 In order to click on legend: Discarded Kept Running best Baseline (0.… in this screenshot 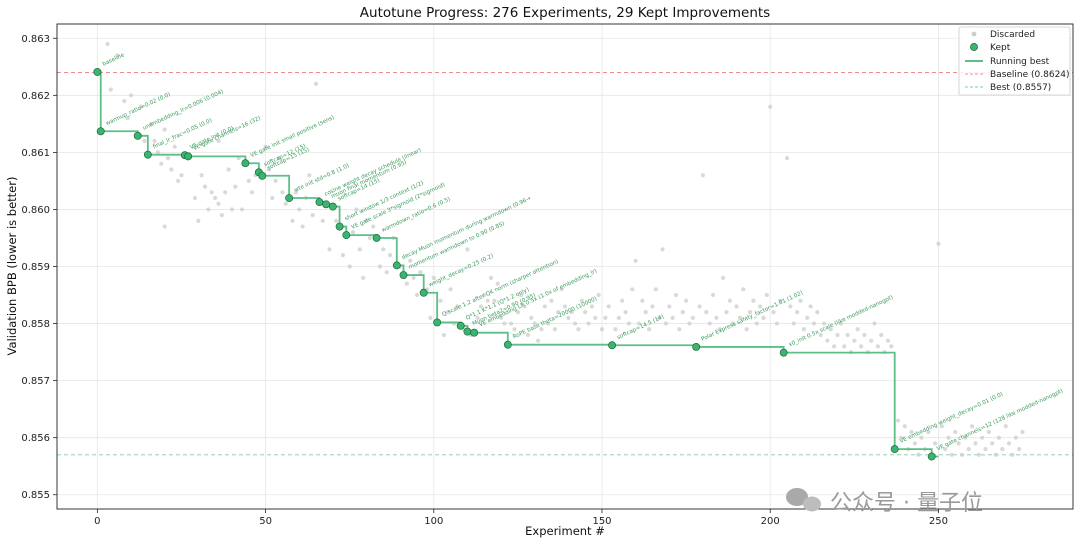, I will do `click(1014, 61)`.